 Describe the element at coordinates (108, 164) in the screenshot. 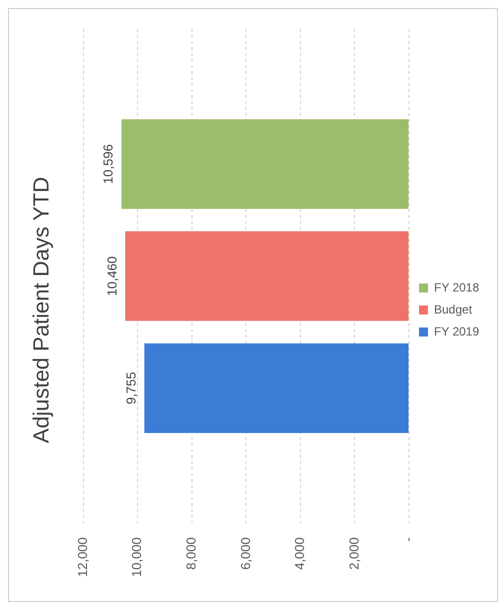

I see `data-label: 10,596` at that location.